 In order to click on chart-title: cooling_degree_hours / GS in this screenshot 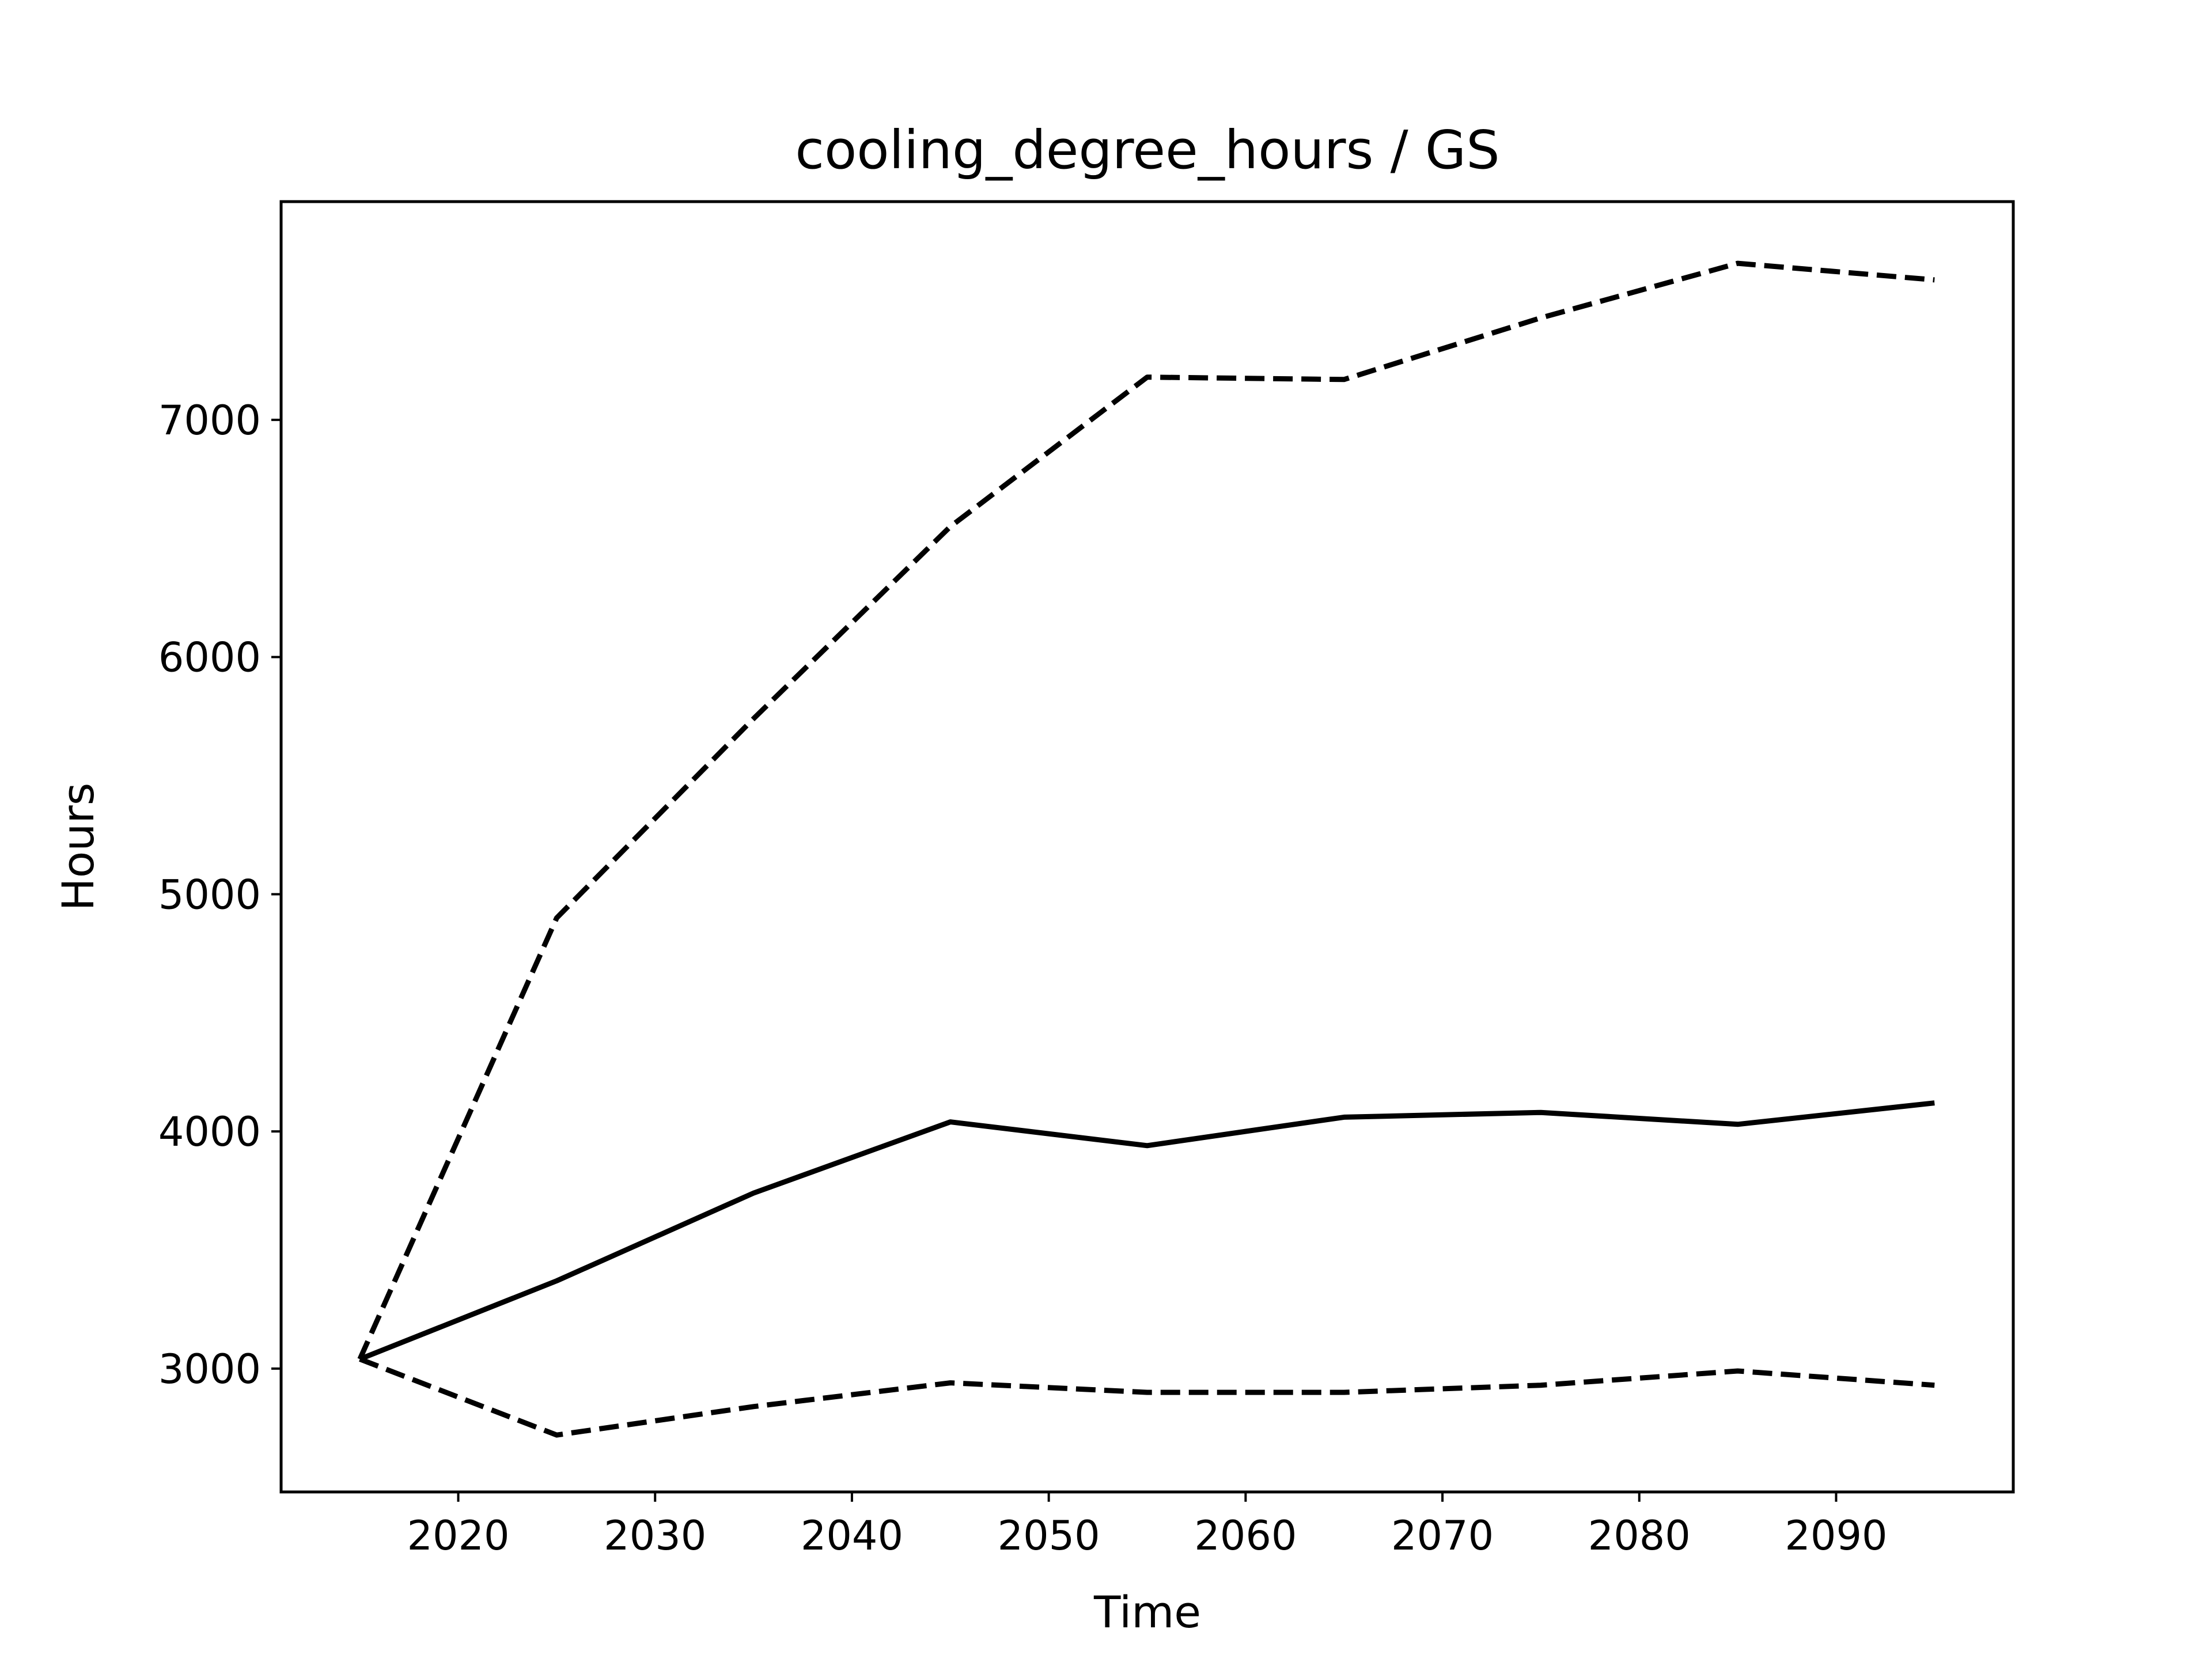, I will do `click(1147, 150)`.